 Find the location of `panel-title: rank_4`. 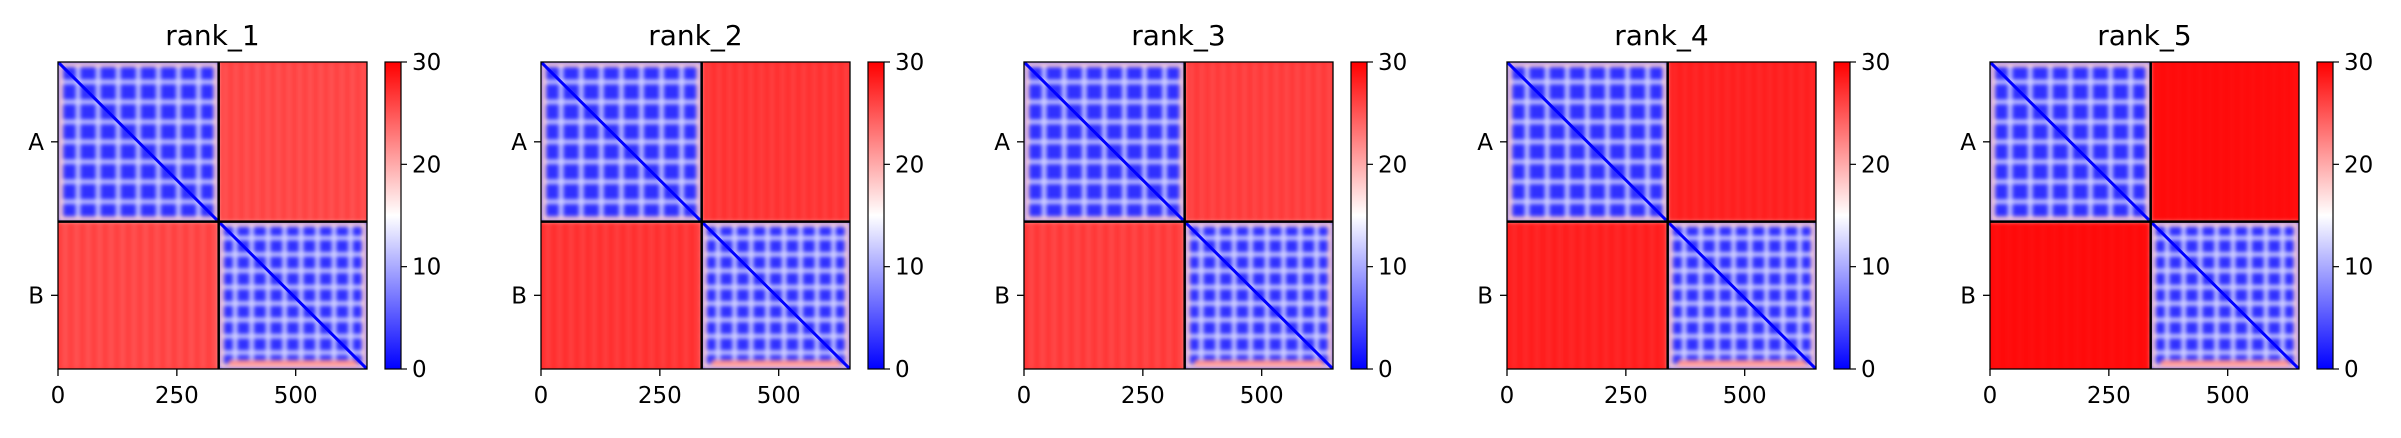

panel-title: rank_4 is located at coordinates (1661, 35).